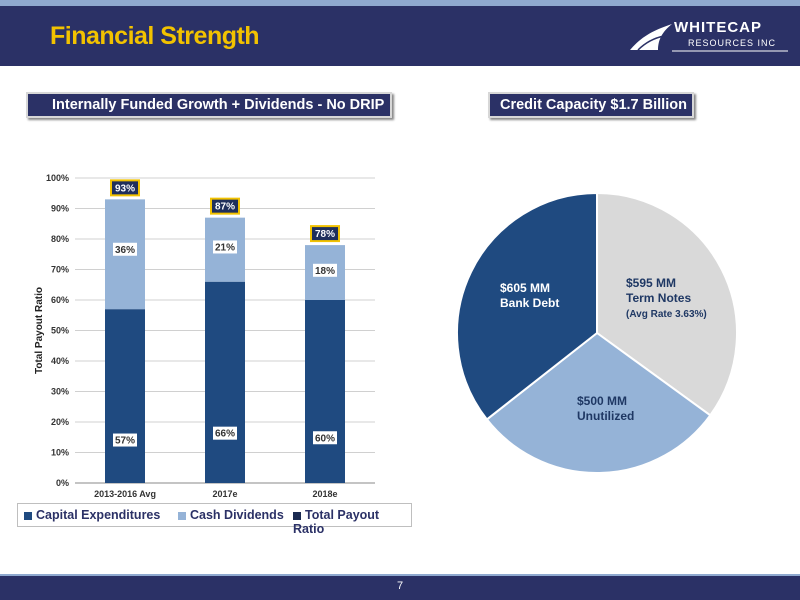 The image size is (800, 600). What do you see at coordinates (591, 105) in the screenshot?
I see `right-panel-title: Credit Capacity $1.7 Billion` at bounding box center [591, 105].